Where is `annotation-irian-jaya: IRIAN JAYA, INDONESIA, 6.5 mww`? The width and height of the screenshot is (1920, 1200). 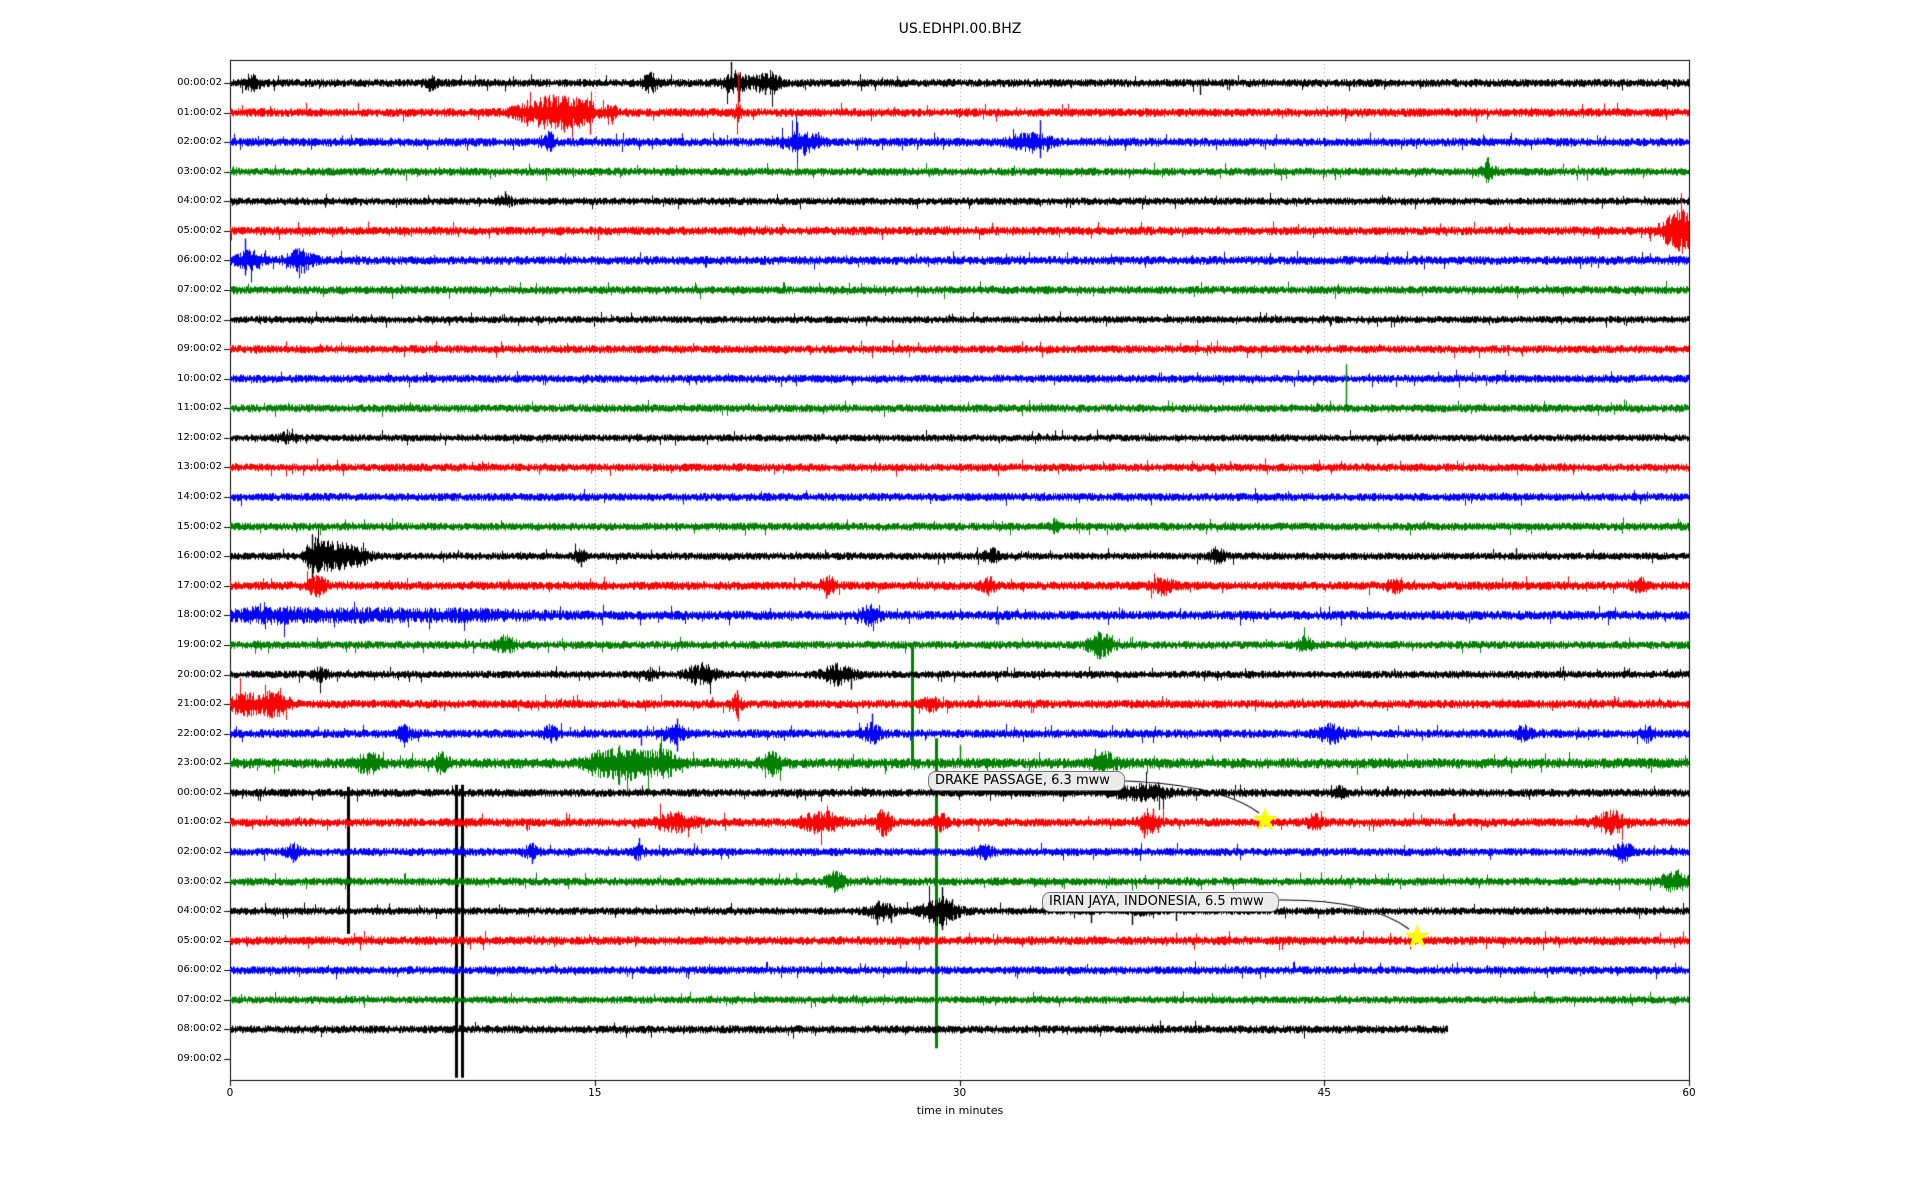 annotation-irian-jaya: IRIAN JAYA, INDONESIA, 6.5 mww is located at coordinates (1160, 902).